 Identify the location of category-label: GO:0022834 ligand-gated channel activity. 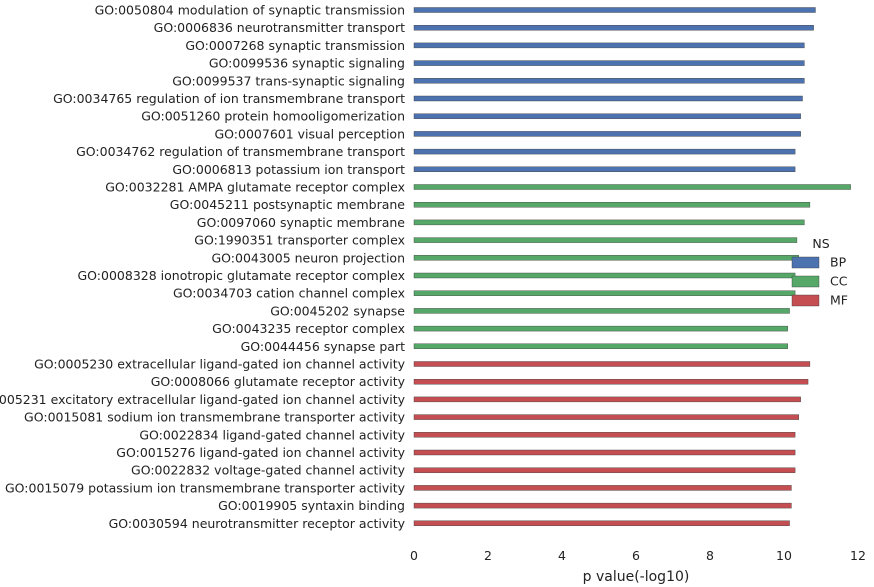
(272, 434).